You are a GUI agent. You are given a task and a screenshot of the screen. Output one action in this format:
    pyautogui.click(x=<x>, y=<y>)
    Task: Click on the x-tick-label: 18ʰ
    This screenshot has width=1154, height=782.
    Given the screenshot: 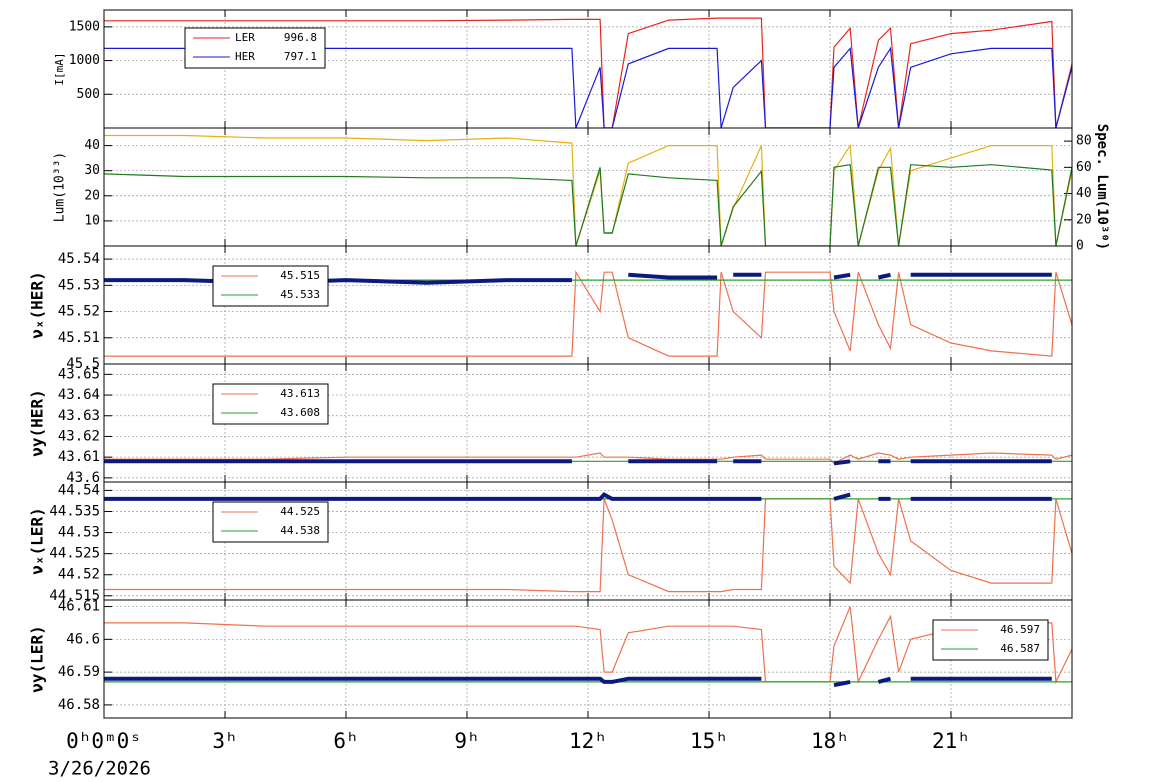 What is the action you would take?
    pyautogui.click(x=830, y=741)
    